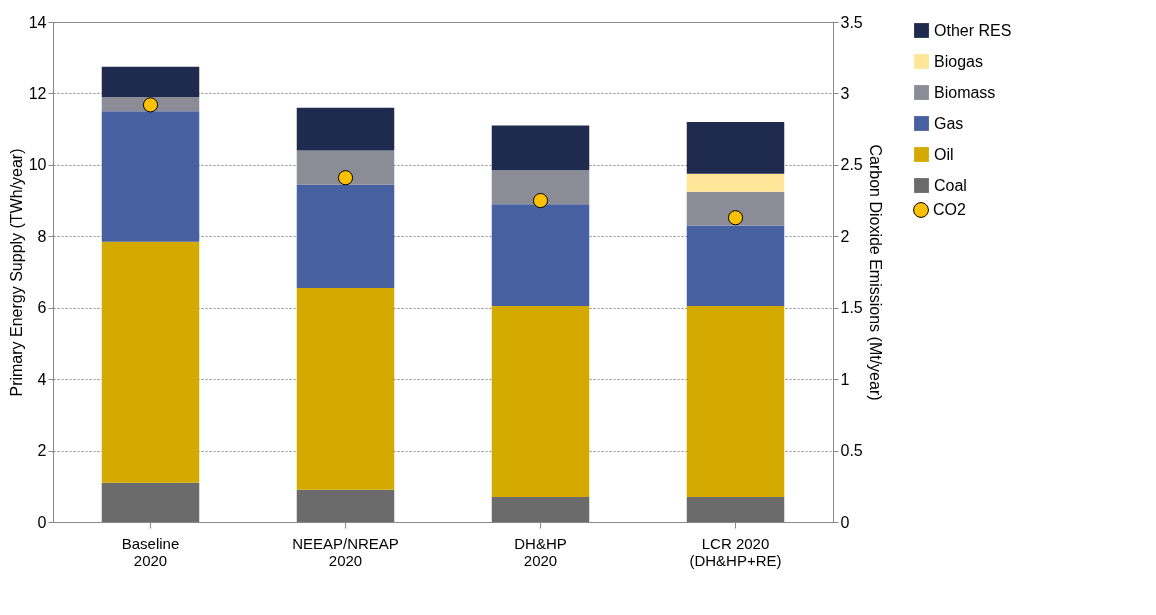 The width and height of the screenshot is (1156, 615). What do you see at coordinates (851, 22) in the screenshot?
I see `y2-tick-label: 3.5` at bounding box center [851, 22].